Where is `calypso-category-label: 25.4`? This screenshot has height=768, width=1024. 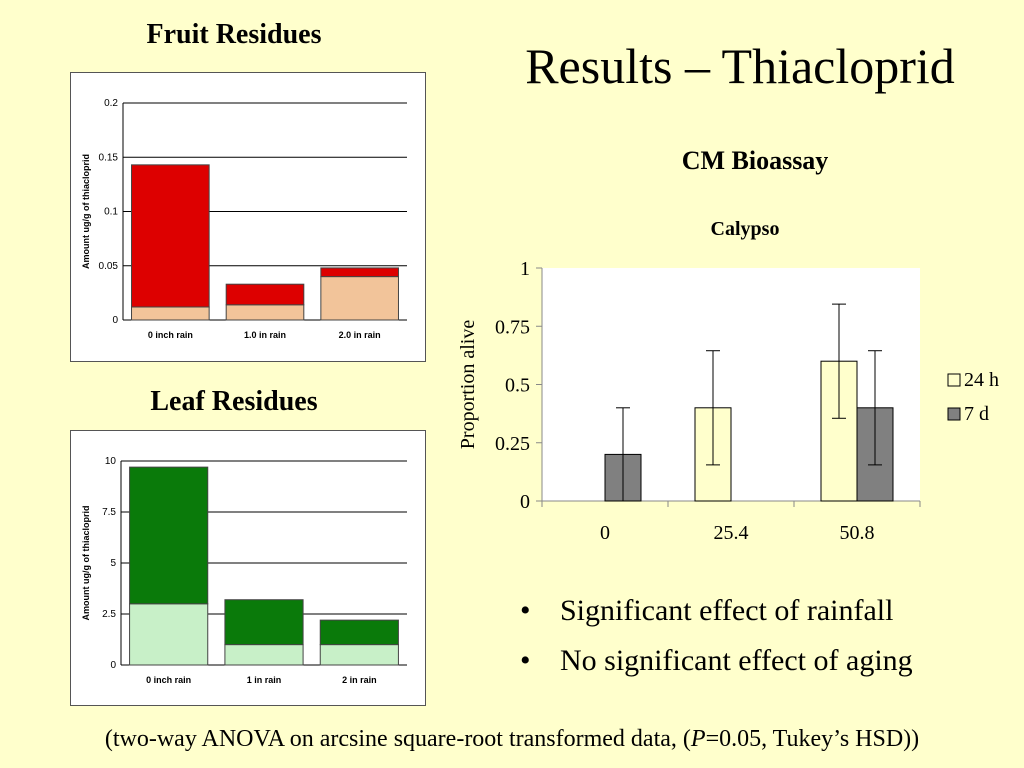 calypso-category-label: 25.4 is located at coordinates (731, 533).